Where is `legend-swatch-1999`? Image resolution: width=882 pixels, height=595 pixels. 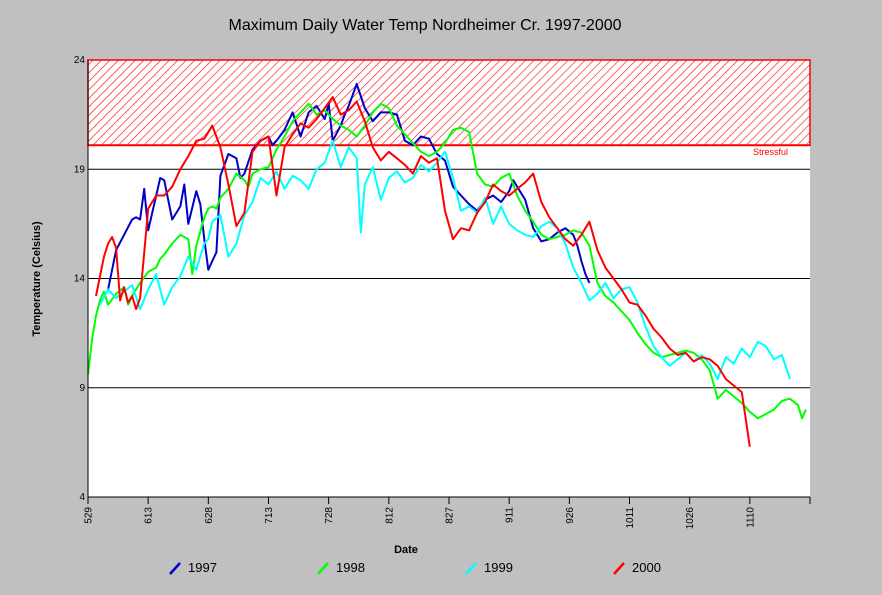
legend-swatch-1999 is located at coordinates (471, 568).